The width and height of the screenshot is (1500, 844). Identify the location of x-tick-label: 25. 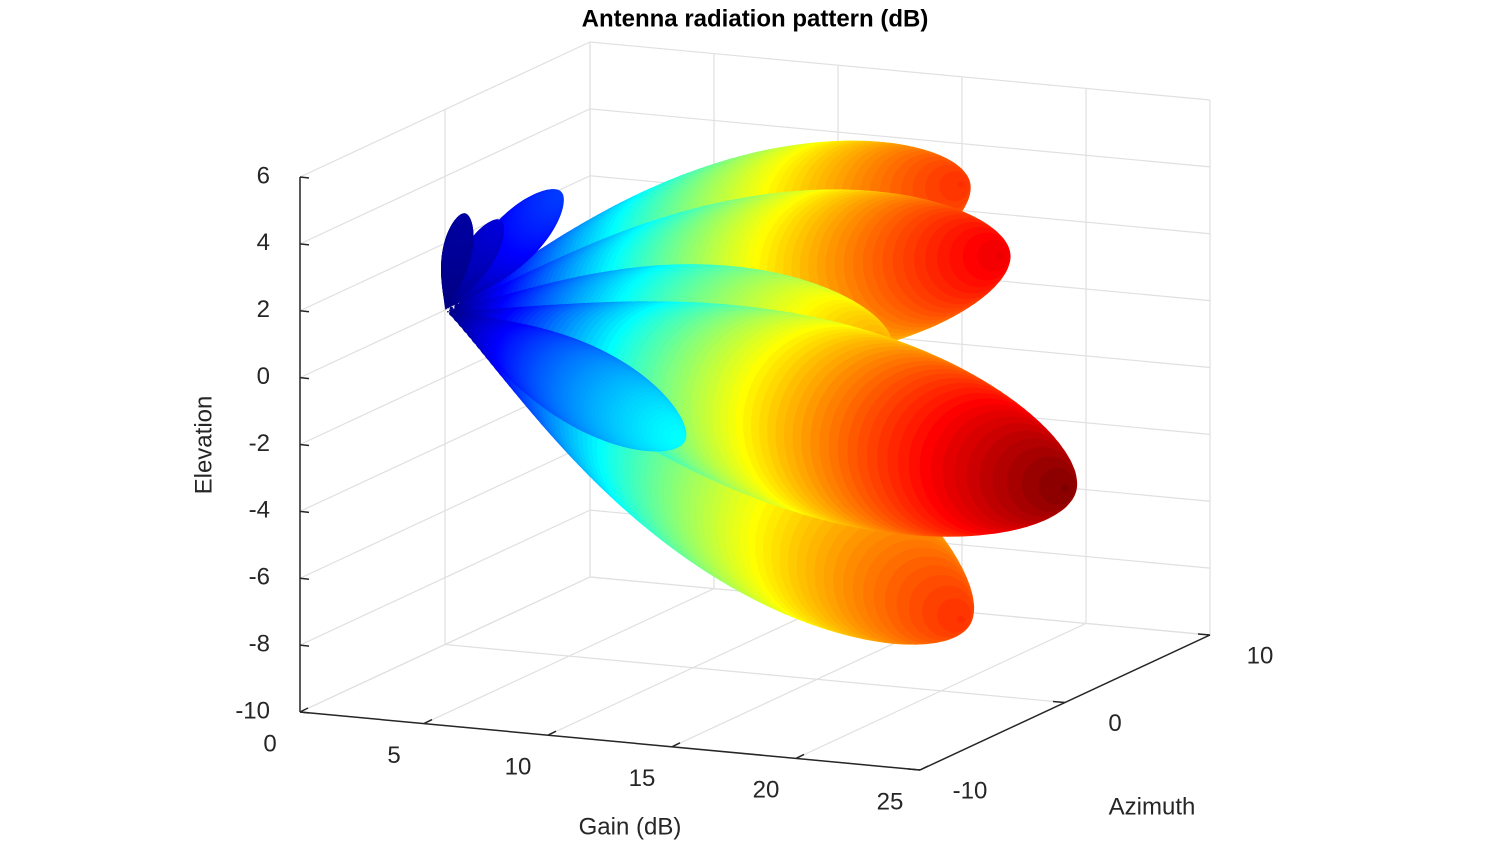
(890, 801).